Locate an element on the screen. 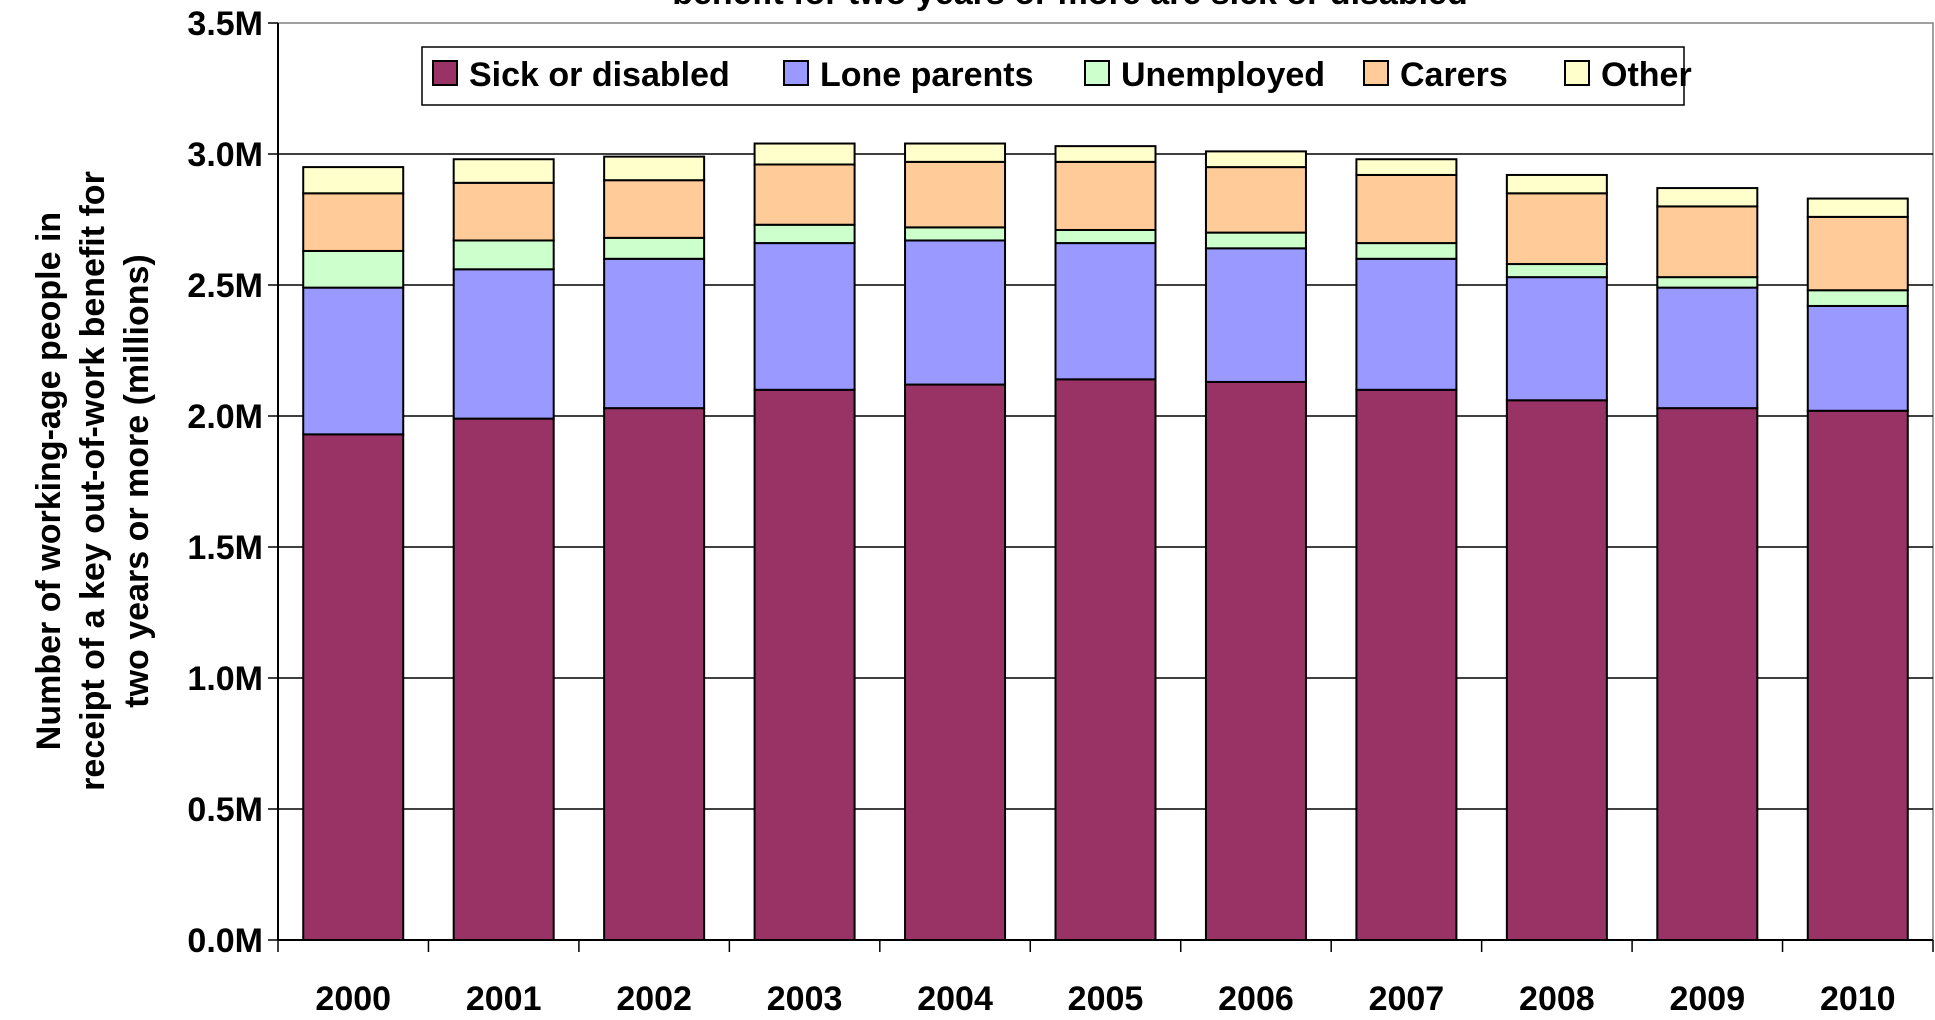 Image resolution: width=1935 pixels, height=1020 pixels. legend-label: Lone parents is located at coordinates (926, 75).